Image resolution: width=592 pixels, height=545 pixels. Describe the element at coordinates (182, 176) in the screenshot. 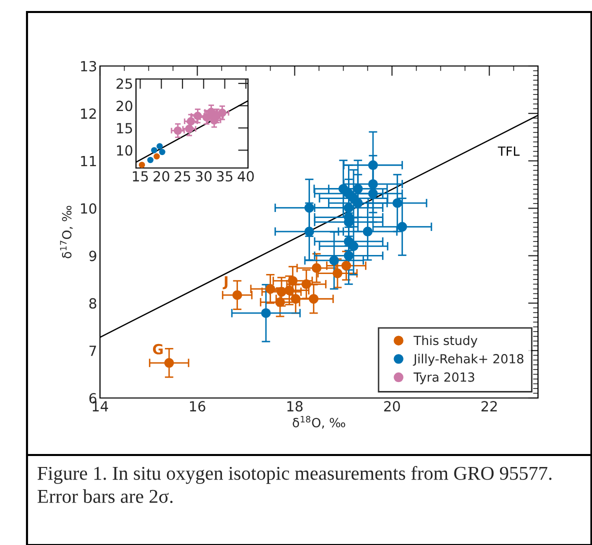

I see `x-tick-label: 25` at that location.